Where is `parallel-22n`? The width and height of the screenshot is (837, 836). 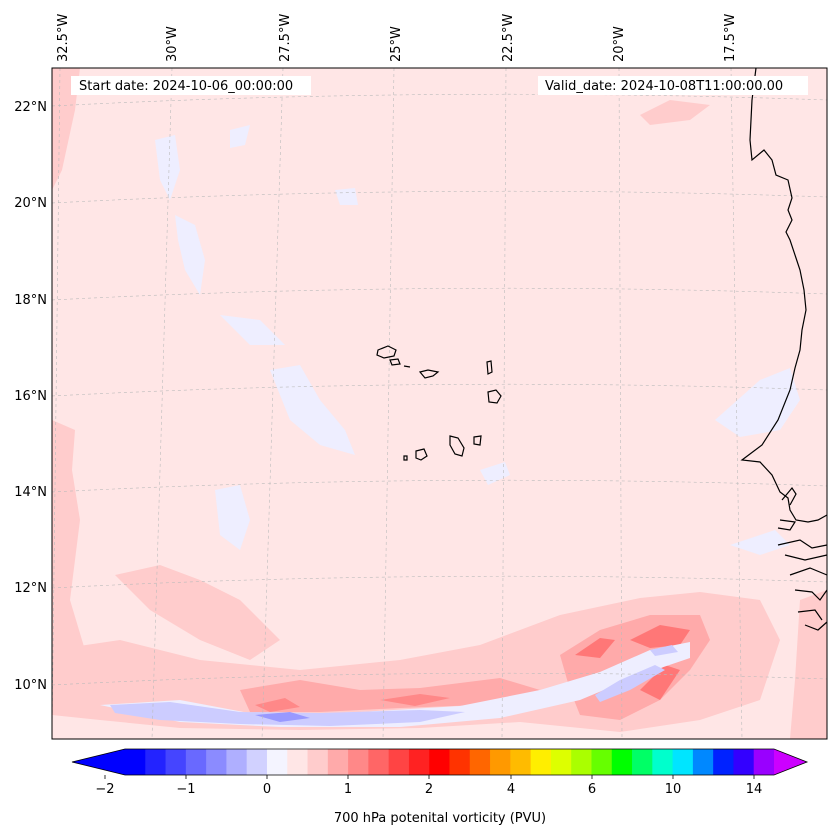
parallel-22n is located at coordinates (439, 100).